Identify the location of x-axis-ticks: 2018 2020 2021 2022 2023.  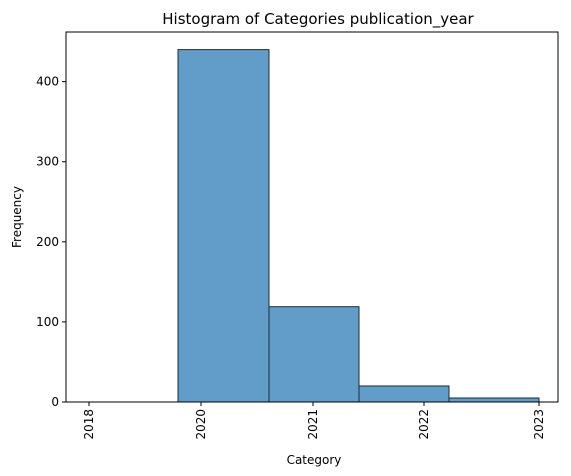
(314, 421).